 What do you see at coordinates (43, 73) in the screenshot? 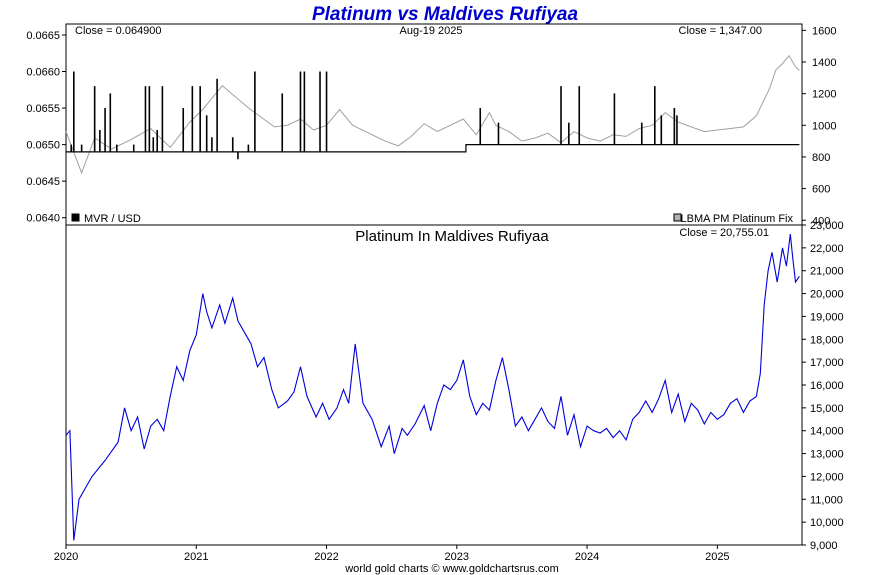
I see `top-left-tick-label: 0.0660` at bounding box center [43, 73].